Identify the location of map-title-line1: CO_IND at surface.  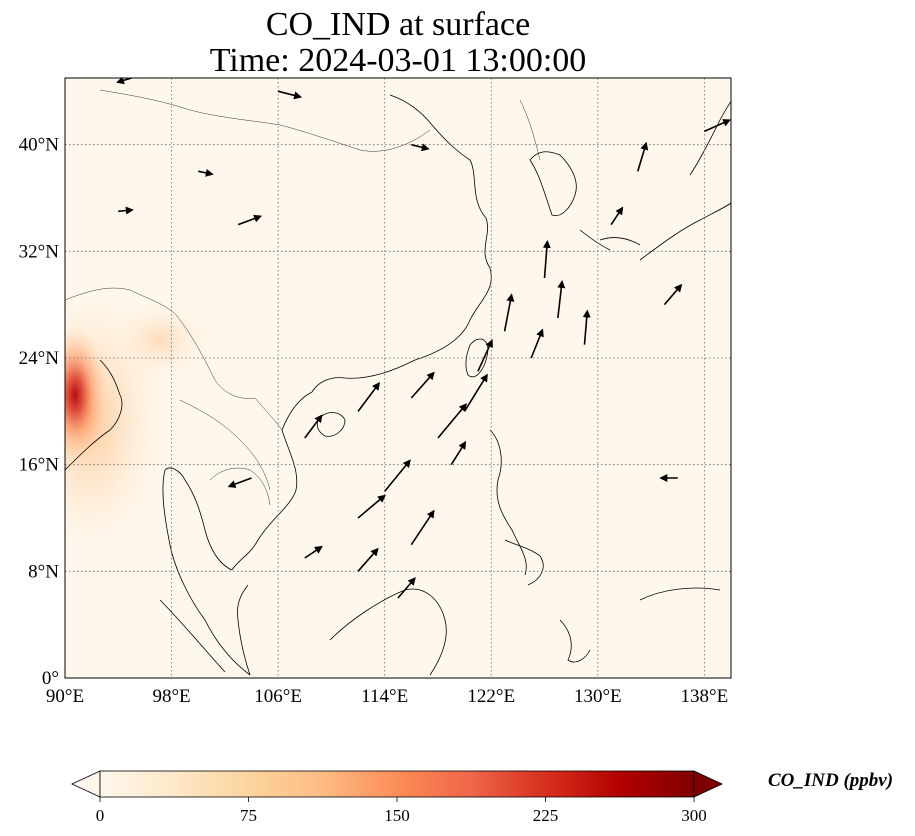
(398, 24).